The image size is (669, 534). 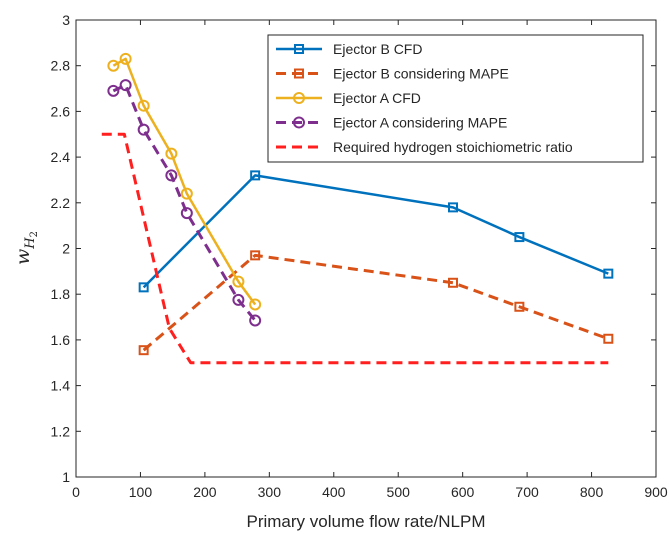 What do you see at coordinates (61, 294) in the screenshot?
I see `y-tick-label: 1.8` at bounding box center [61, 294].